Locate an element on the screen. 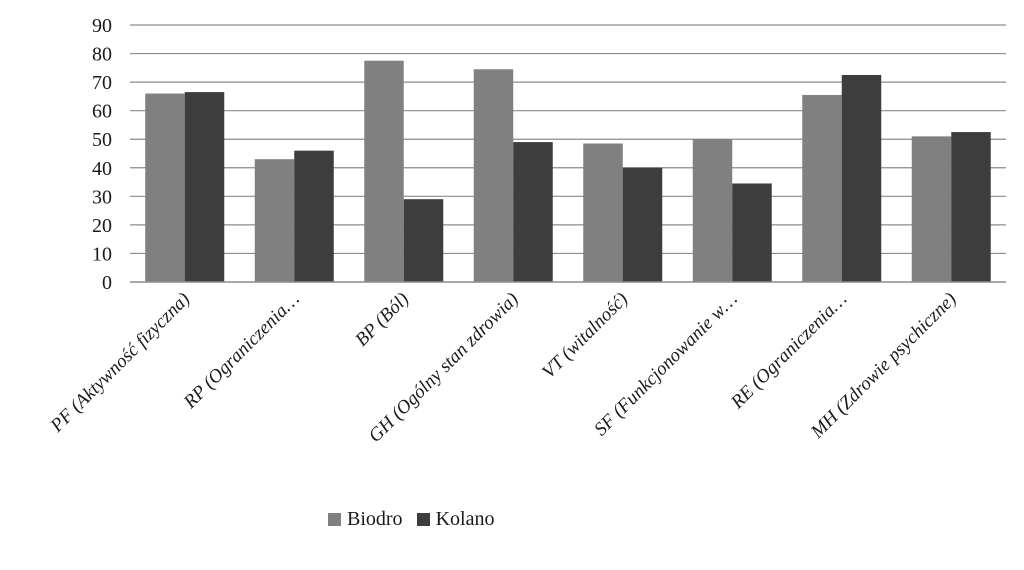 This screenshot has height=570, width=1024. y-tick-label: 40 is located at coordinates (102, 169).